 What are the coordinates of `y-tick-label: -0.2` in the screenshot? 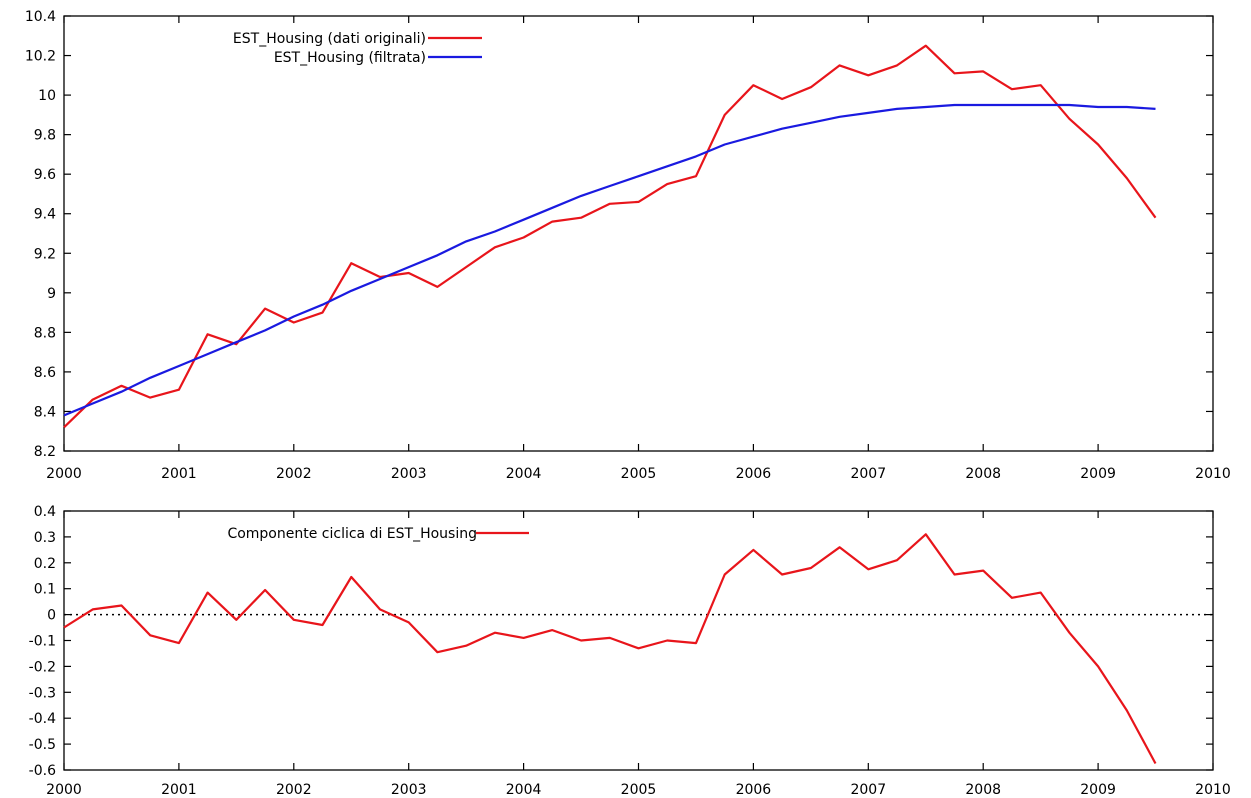 It's located at (42, 667).